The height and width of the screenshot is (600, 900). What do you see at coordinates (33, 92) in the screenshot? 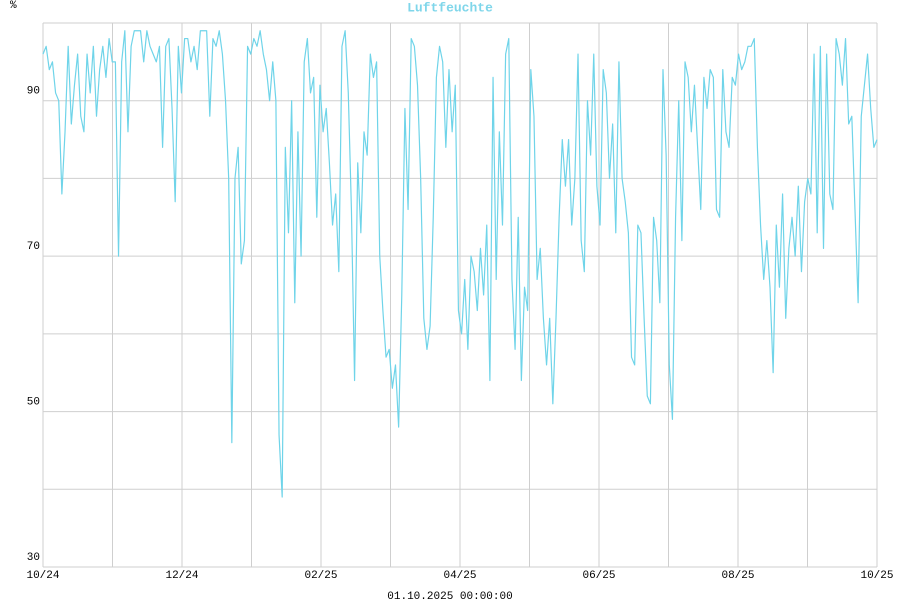
I see `y-tick-label: 90` at bounding box center [33, 92].